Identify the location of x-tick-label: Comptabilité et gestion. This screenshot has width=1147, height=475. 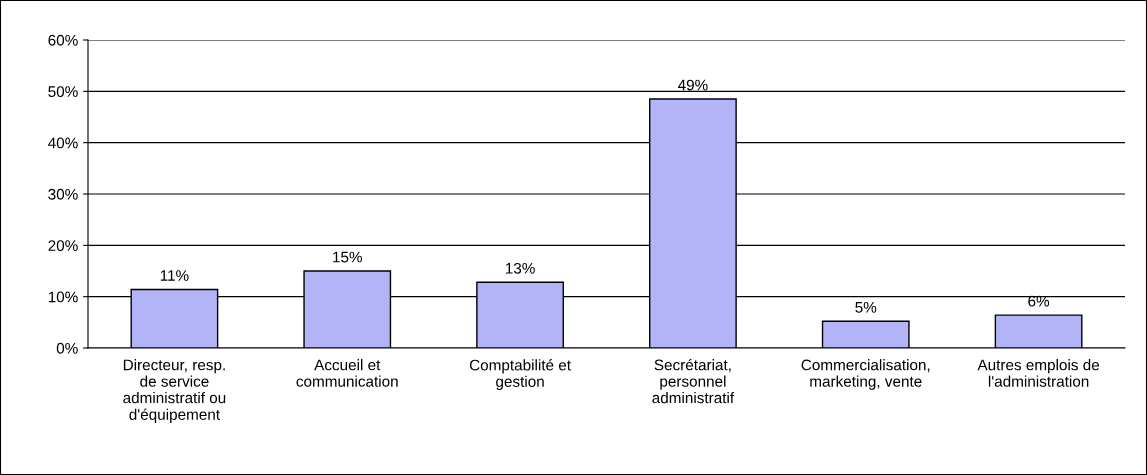
(520, 374).